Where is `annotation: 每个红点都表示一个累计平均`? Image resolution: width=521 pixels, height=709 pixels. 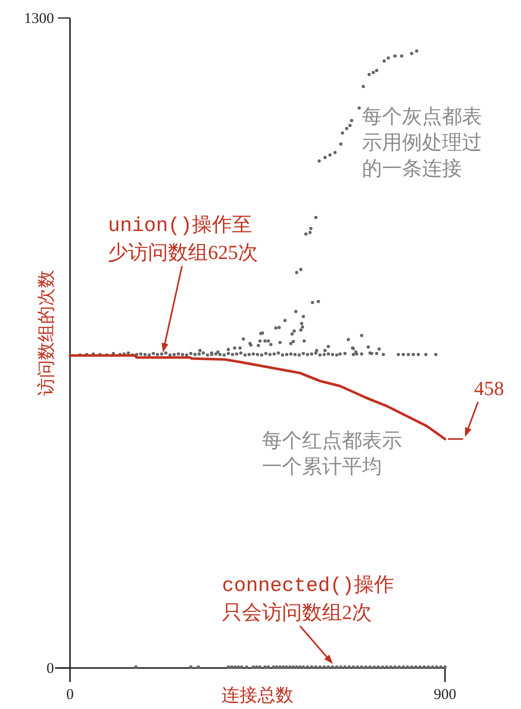 annotation: 每个红点都表示一个累计平均 is located at coordinates (332, 454).